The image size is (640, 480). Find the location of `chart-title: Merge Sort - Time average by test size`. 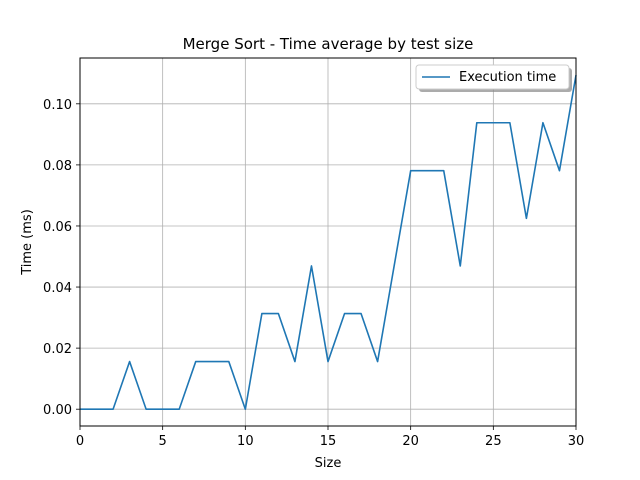

chart-title: Merge Sort - Time average by test size is located at coordinates (328, 44).